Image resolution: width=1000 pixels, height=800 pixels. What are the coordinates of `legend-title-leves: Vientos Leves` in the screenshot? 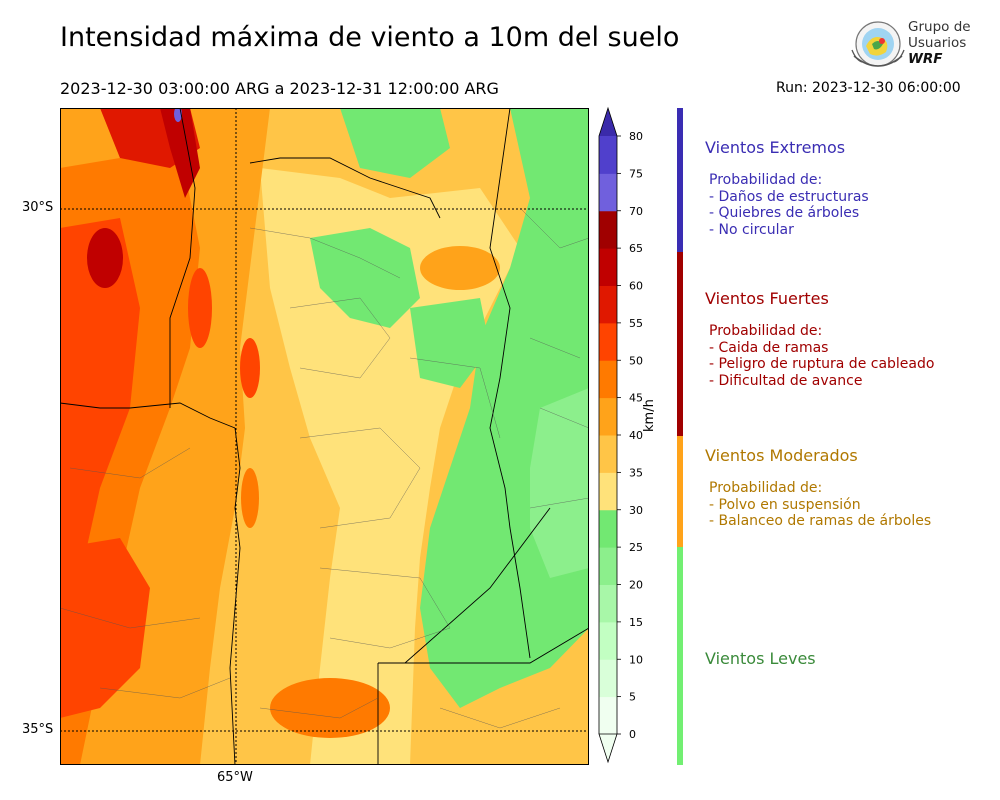 It's located at (760, 658).